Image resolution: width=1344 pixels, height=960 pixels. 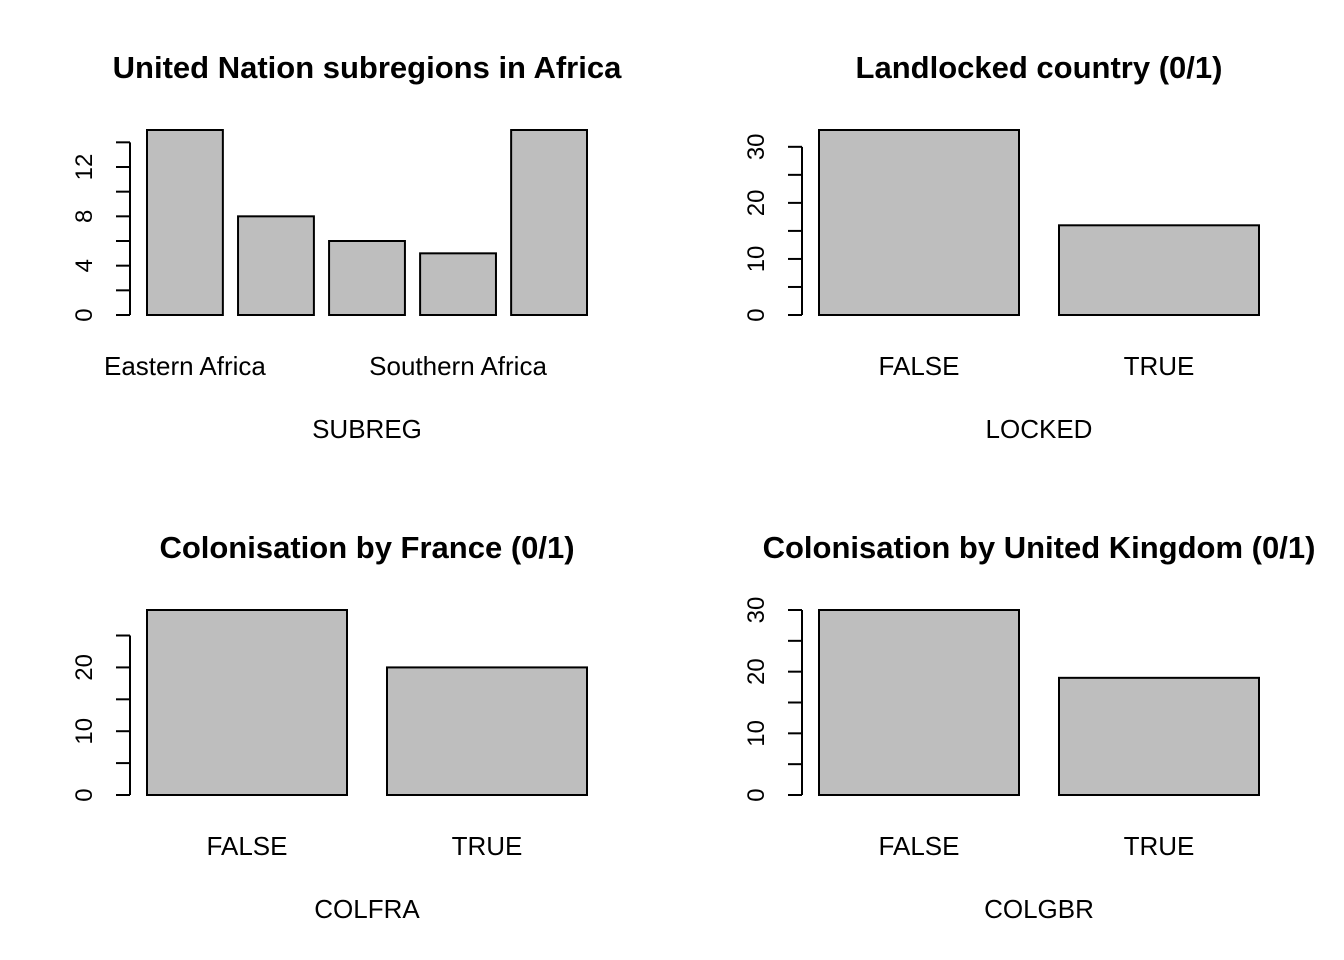 What do you see at coordinates (458, 366) in the screenshot?
I see `x-tick-label: Southern Africa` at bounding box center [458, 366].